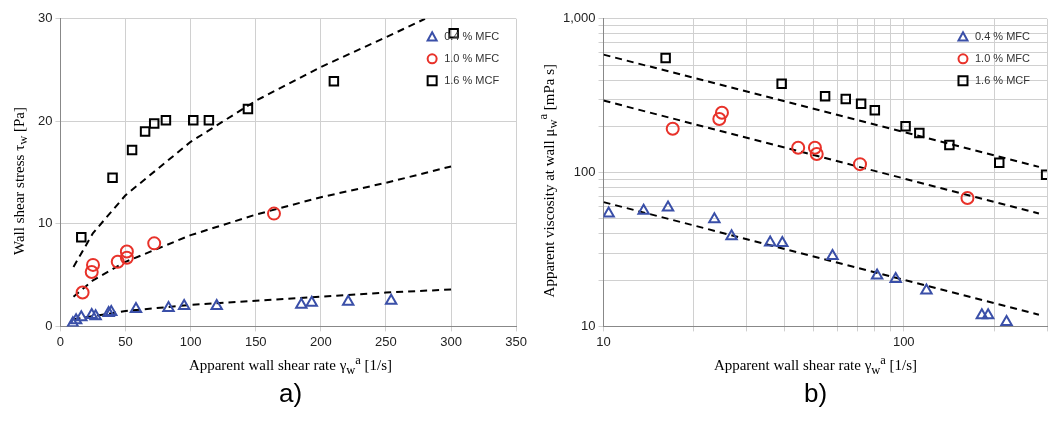 This screenshot has height=434, width=1061. Describe the element at coordinates (516, 341) in the screenshot. I see `x-tick-label: 350` at that location.